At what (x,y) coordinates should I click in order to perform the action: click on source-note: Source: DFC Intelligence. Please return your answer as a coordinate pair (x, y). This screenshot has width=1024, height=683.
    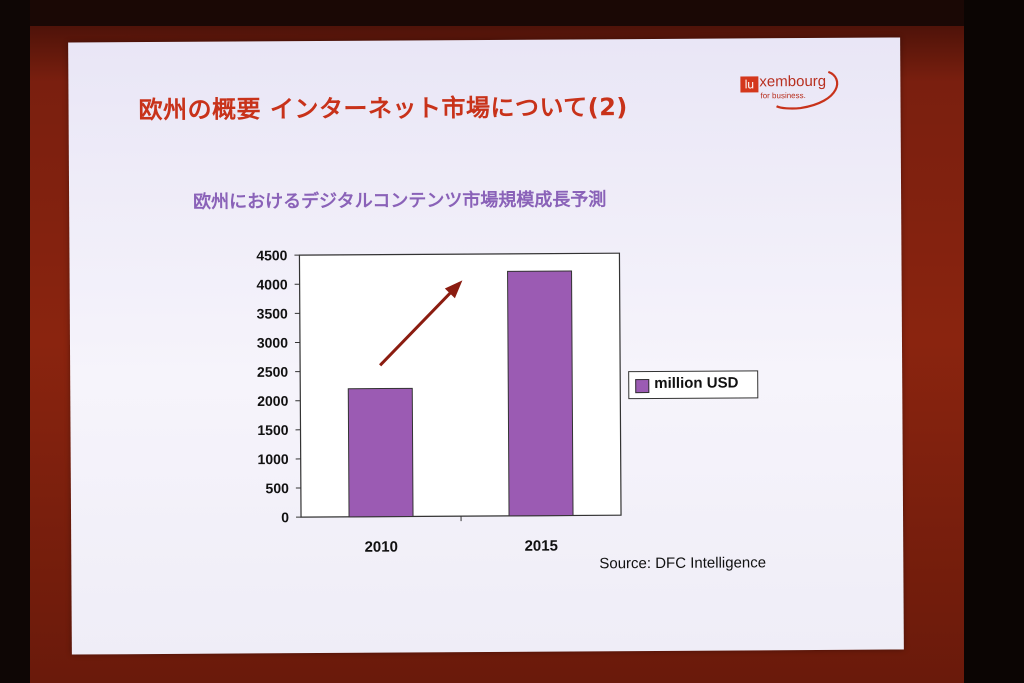
    Looking at the image, I should click on (683, 563).